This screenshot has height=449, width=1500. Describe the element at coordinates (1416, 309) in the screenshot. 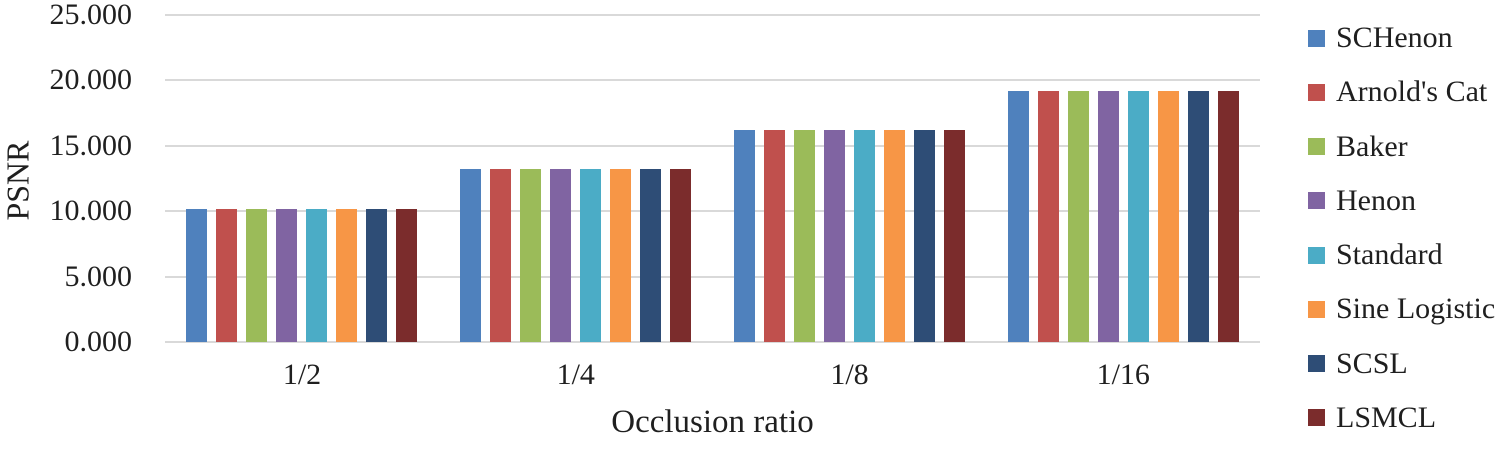

I see `legend-label: Sine Logistic` at that location.